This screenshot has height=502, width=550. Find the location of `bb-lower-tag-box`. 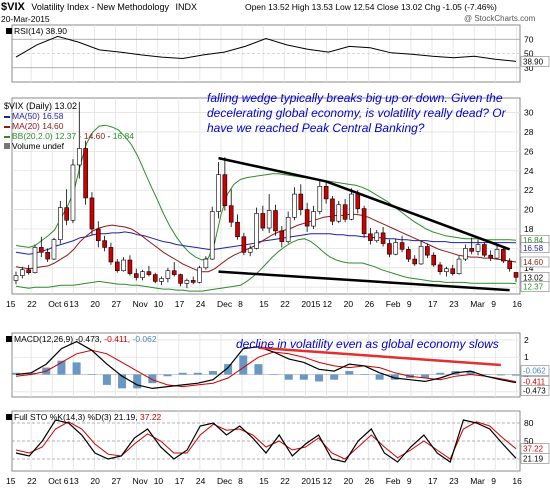

bb-lower-tag-box is located at coordinates (535, 286).